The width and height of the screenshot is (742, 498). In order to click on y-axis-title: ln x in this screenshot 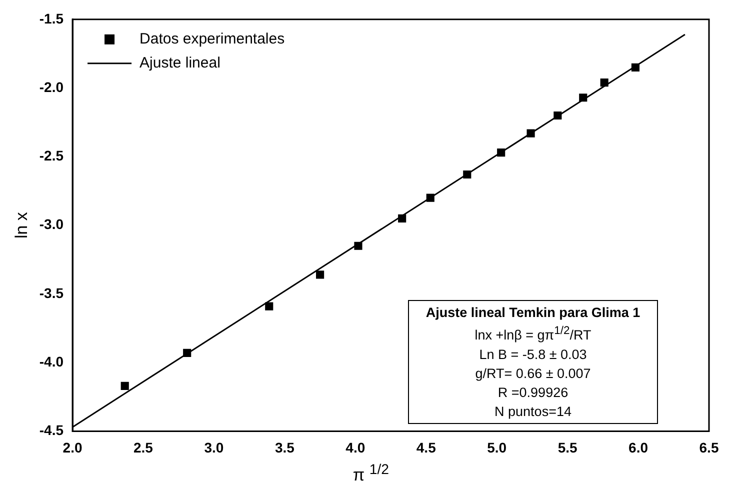, I will do `click(21, 225)`.